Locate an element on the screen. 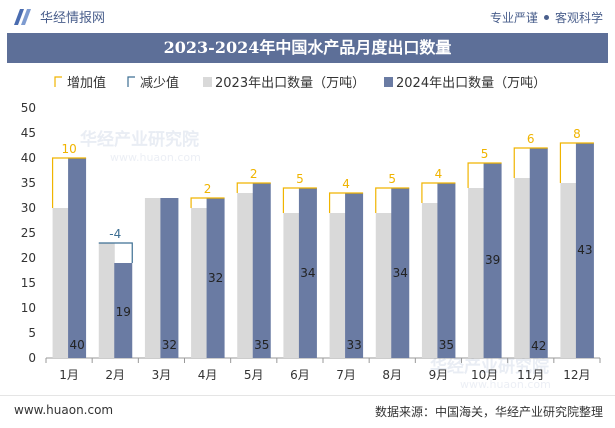 Image resolution: width=615 pixels, height=428 pixels. increase-label: 4 is located at coordinates (439, 174).